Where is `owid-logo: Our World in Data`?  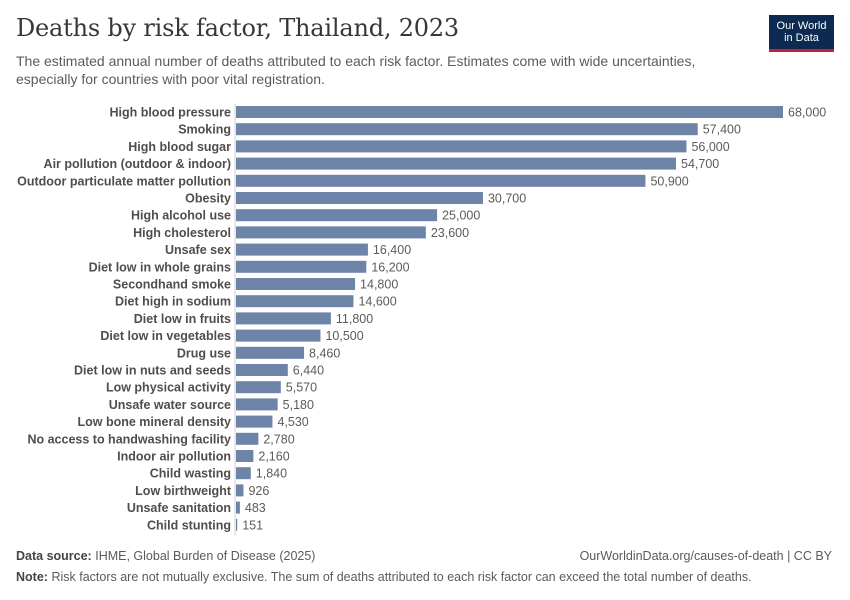 owid-logo: Our World in Data is located at coordinates (801, 33).